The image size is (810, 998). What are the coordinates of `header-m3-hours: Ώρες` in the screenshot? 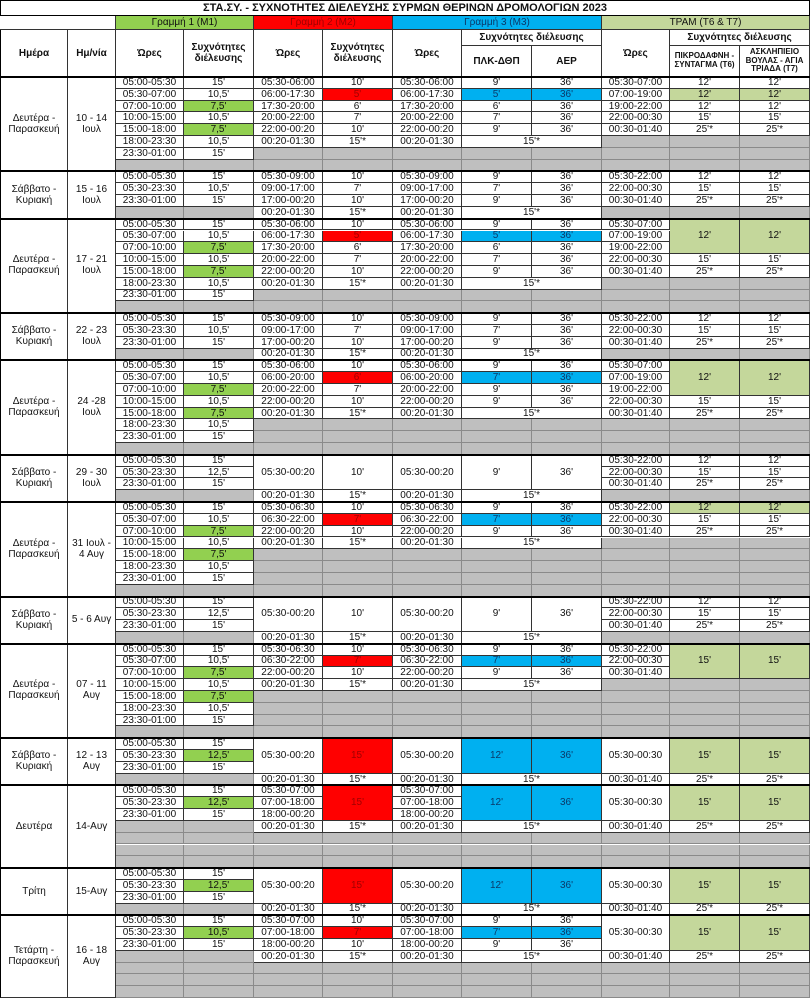 It's located at (427, 53).